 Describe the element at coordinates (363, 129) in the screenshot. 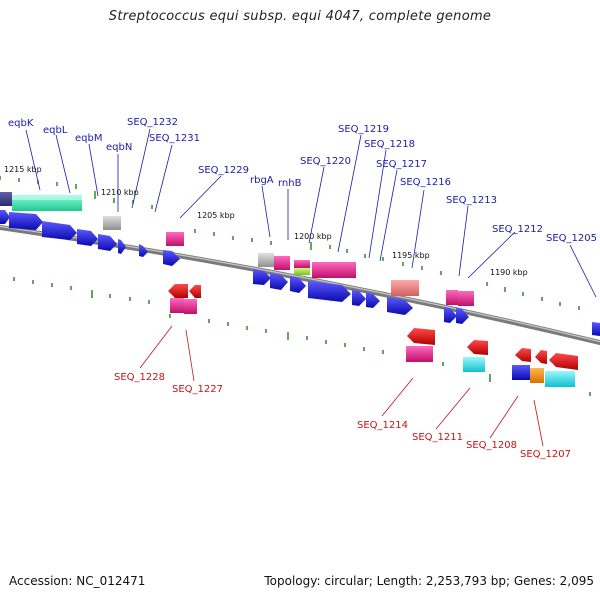

I see `gene-label: SEQ_1219` at that location.